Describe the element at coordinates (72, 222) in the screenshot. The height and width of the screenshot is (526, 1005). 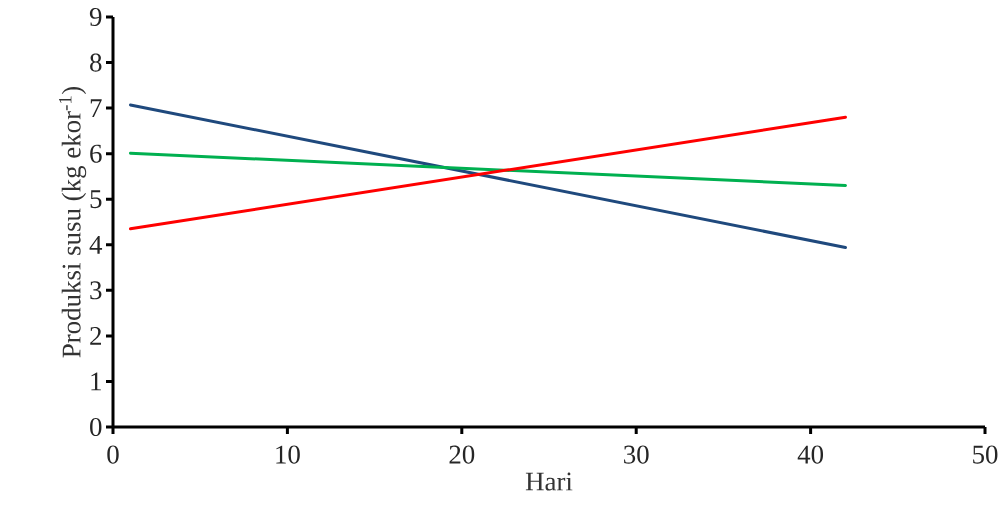
I see `y-axis-title: Produksi susu (kg ekor$^{-1}$)` at that location.